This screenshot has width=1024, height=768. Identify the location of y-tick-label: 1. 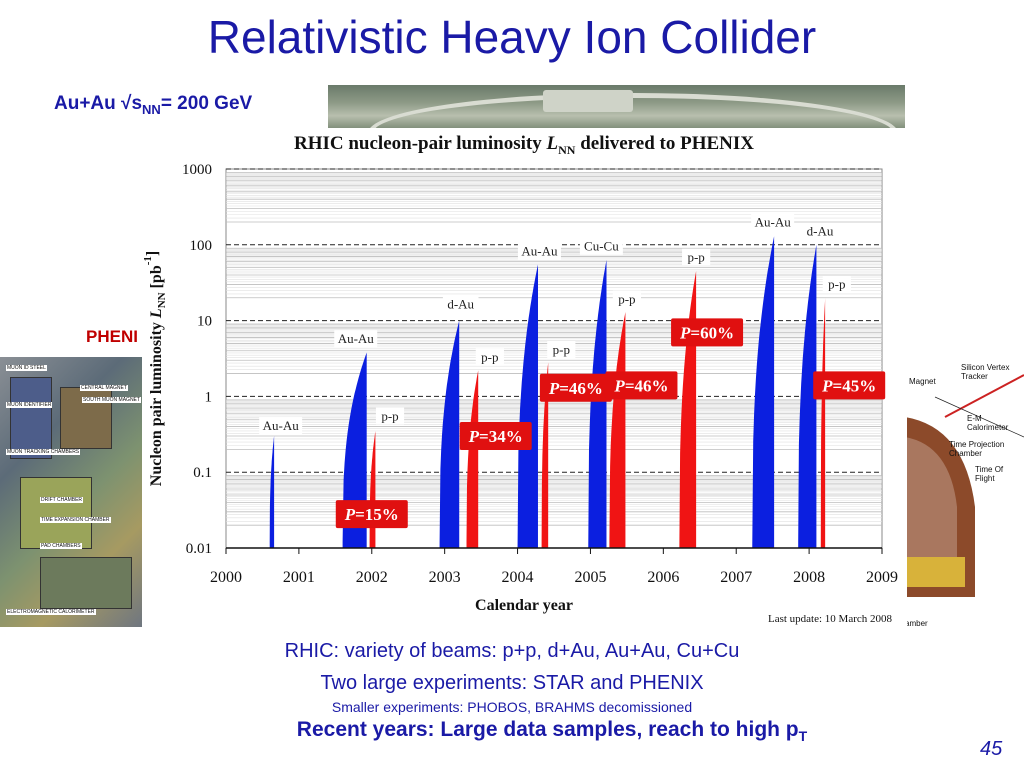
(209, 397).